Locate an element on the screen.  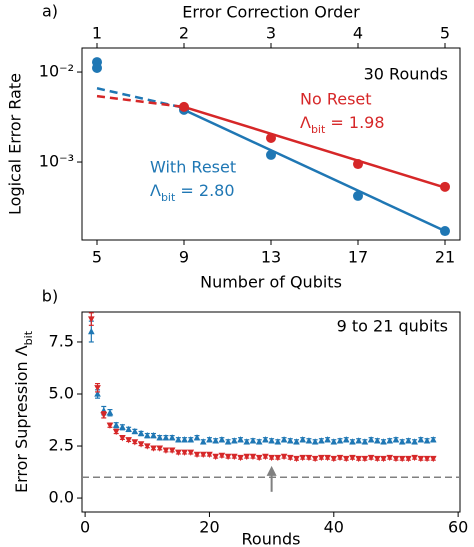
x-tick-label: 40 is located at coordinates (334, 527).